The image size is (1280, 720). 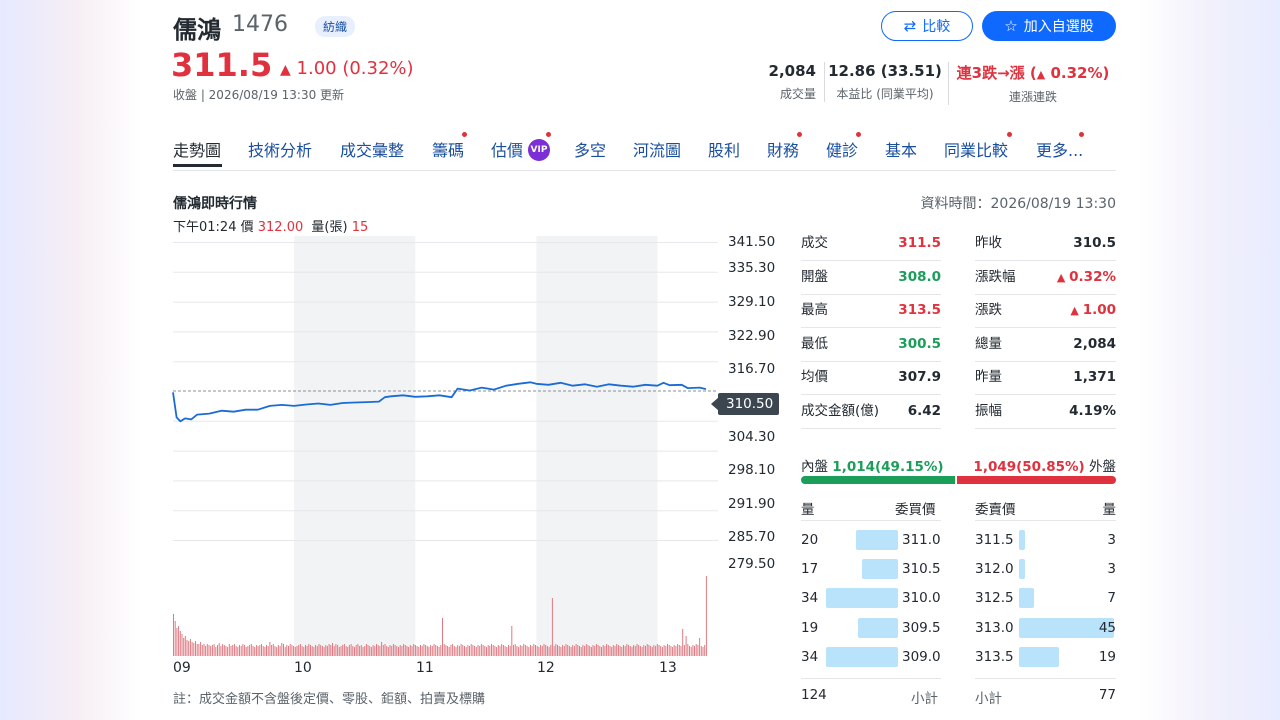 What do you see at coordinates (1094, 377) in the screenshot?
I see `quote-value-text: 1,371` at bounding box center [1094, 377].